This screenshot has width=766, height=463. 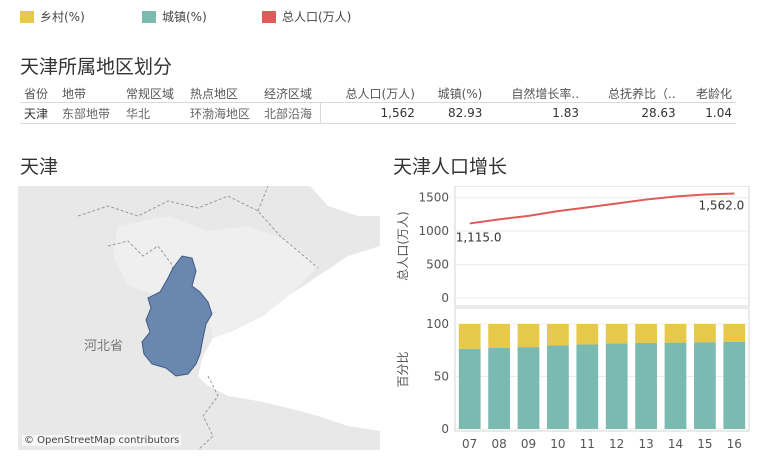 What do you see at coordinates (602, 369) in the screenshot?
I see `bar-panel-frame` at bounding box center [602, 369].